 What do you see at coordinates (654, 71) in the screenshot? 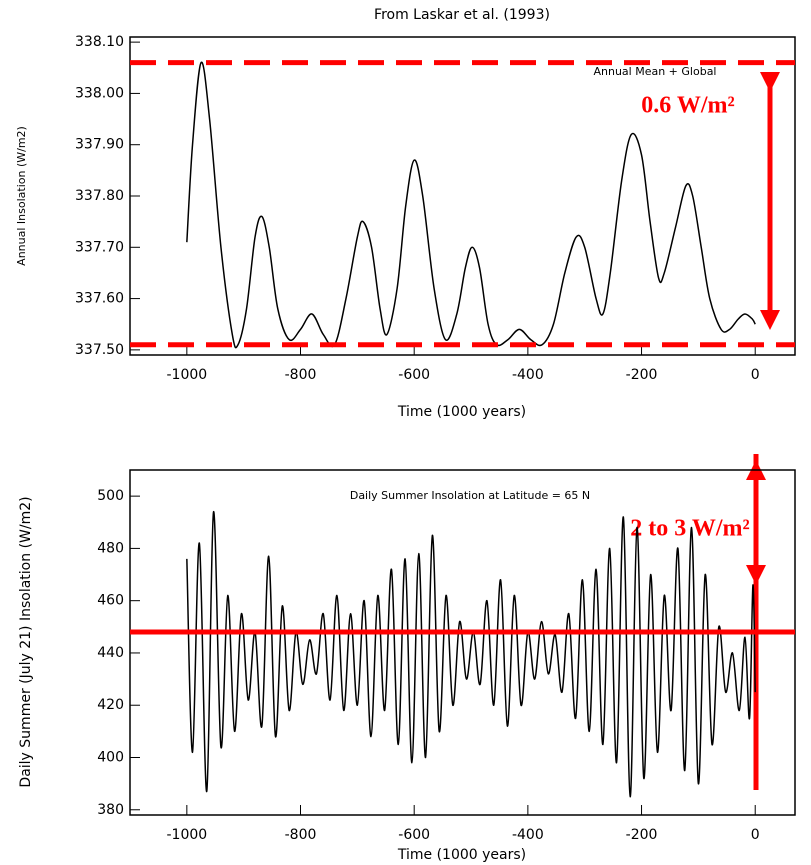
I see `annotation: Annual Mean + Global` at bounding box center [654, 71].